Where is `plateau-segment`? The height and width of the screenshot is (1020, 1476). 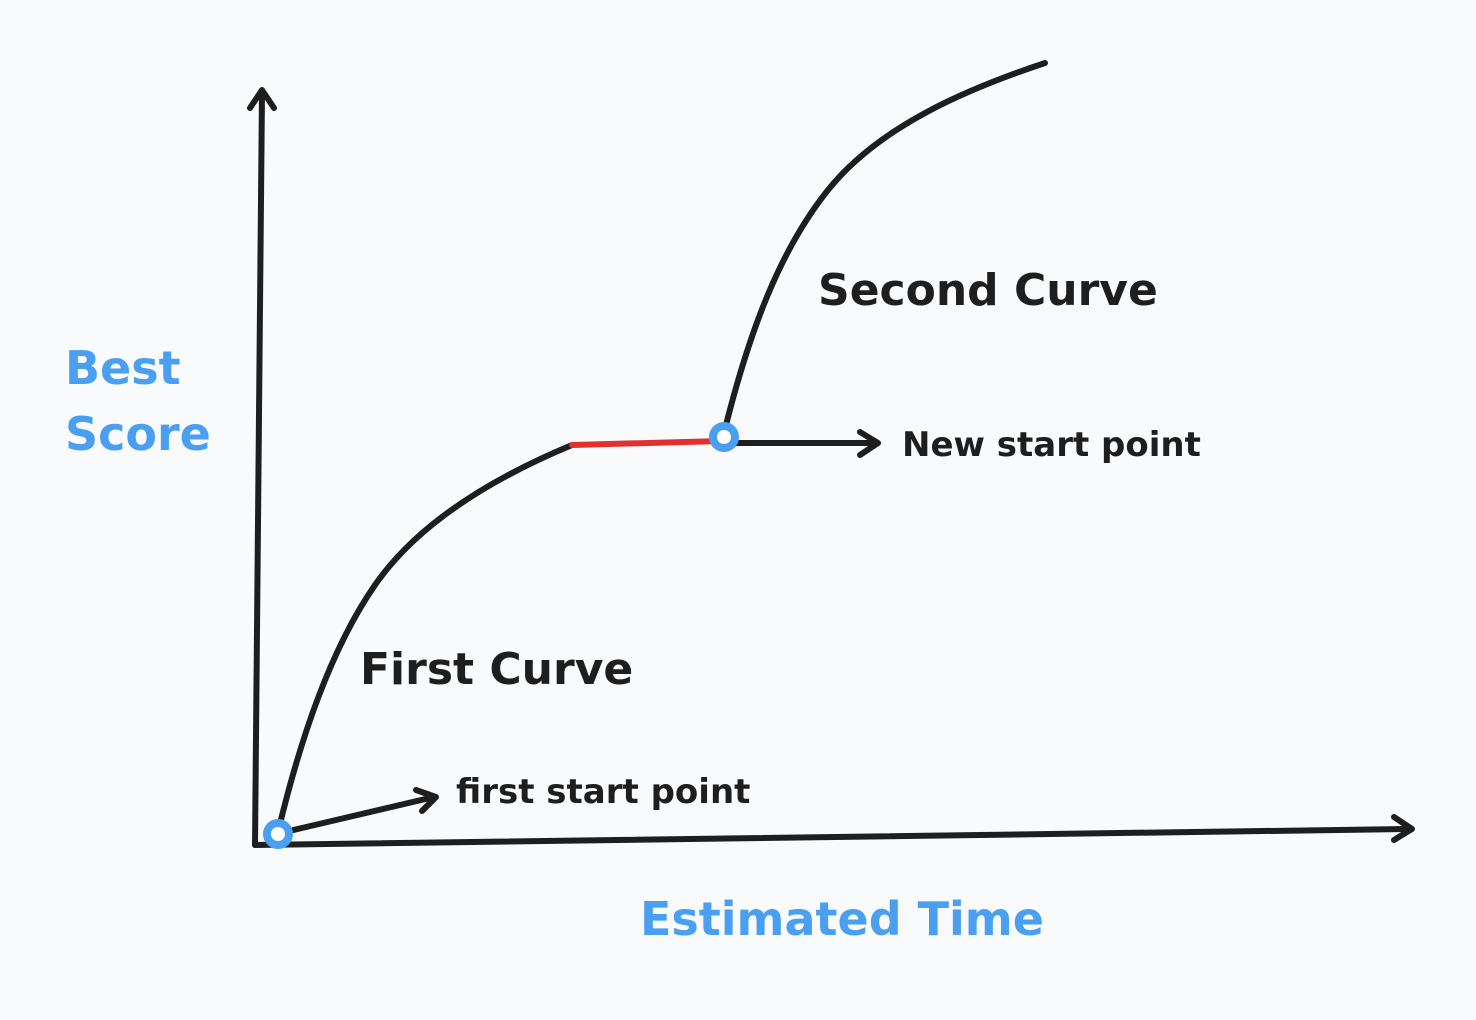
plateau-segment is located at coordinates (647, 443).